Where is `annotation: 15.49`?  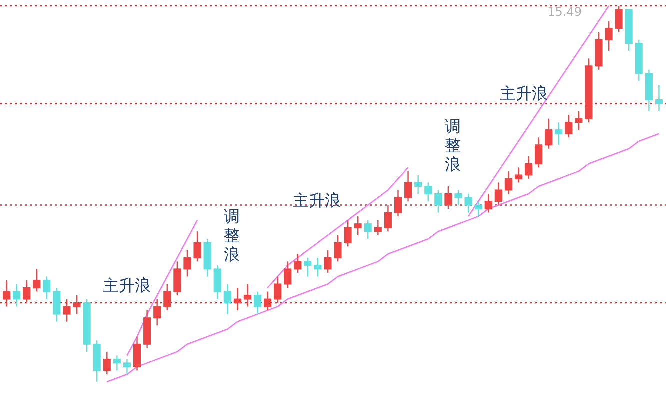
annotation: 15.49 is located at coordinates (565, 12).